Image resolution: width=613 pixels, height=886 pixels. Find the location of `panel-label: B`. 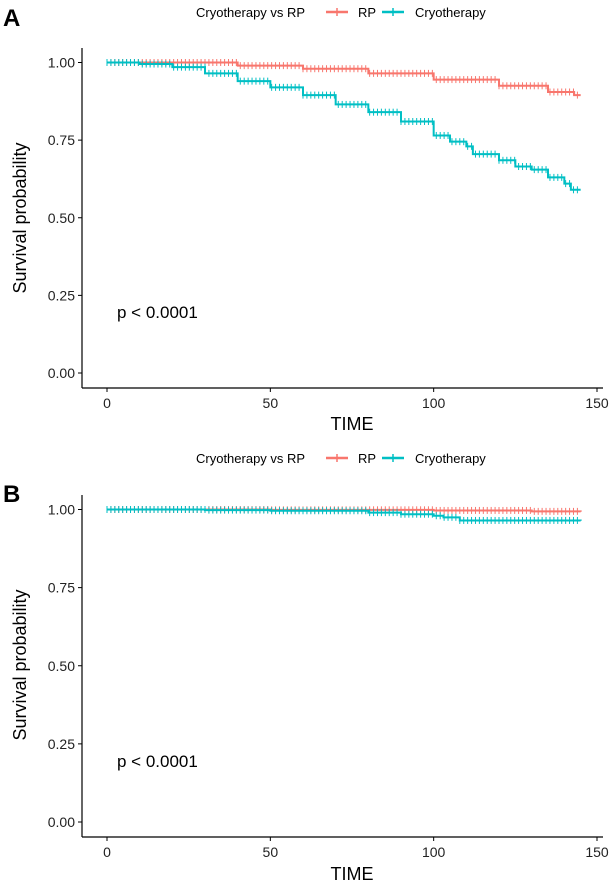

panel-label: B is located at coordinates (11, 494).